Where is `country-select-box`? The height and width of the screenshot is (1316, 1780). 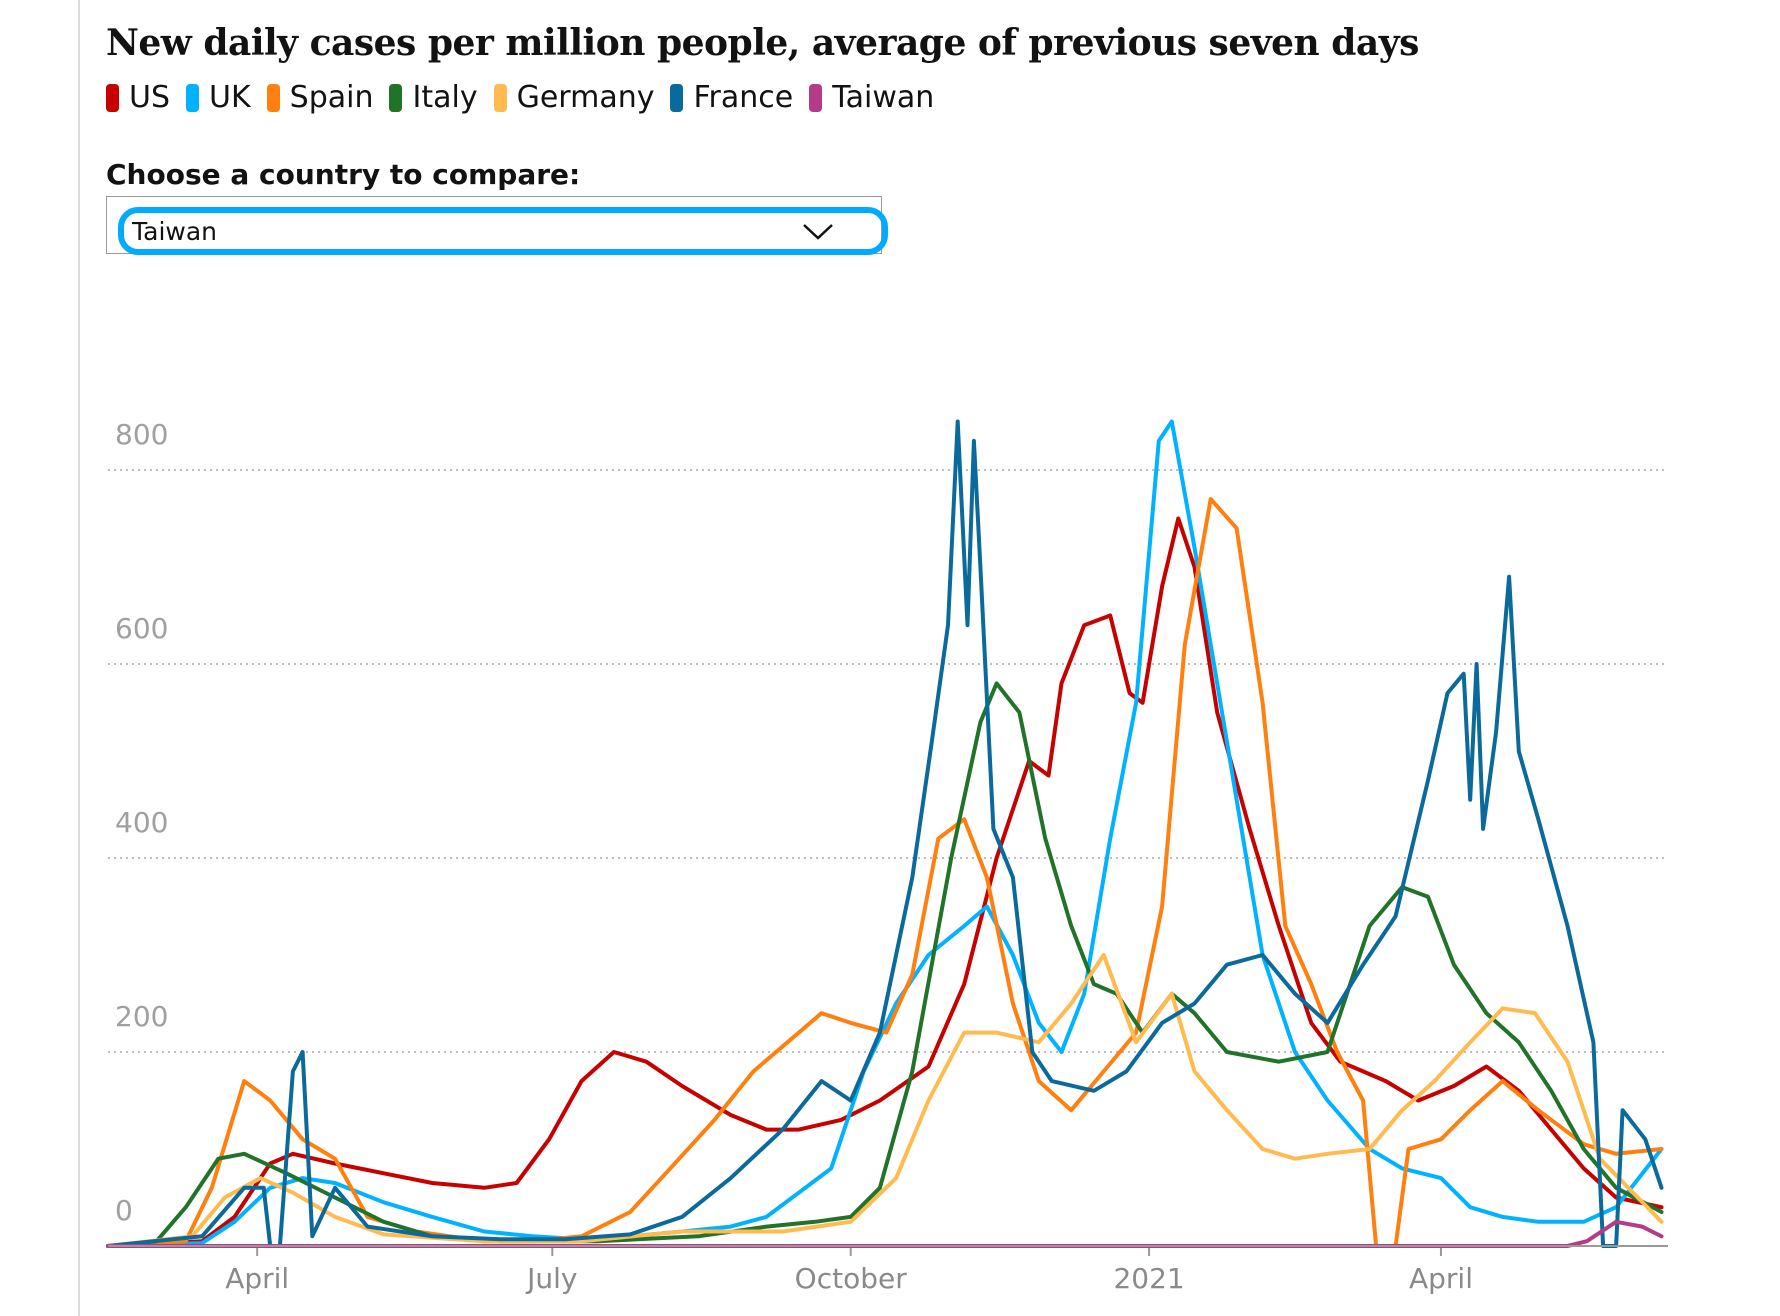 country-select-box is located at coordinates (494, 225).